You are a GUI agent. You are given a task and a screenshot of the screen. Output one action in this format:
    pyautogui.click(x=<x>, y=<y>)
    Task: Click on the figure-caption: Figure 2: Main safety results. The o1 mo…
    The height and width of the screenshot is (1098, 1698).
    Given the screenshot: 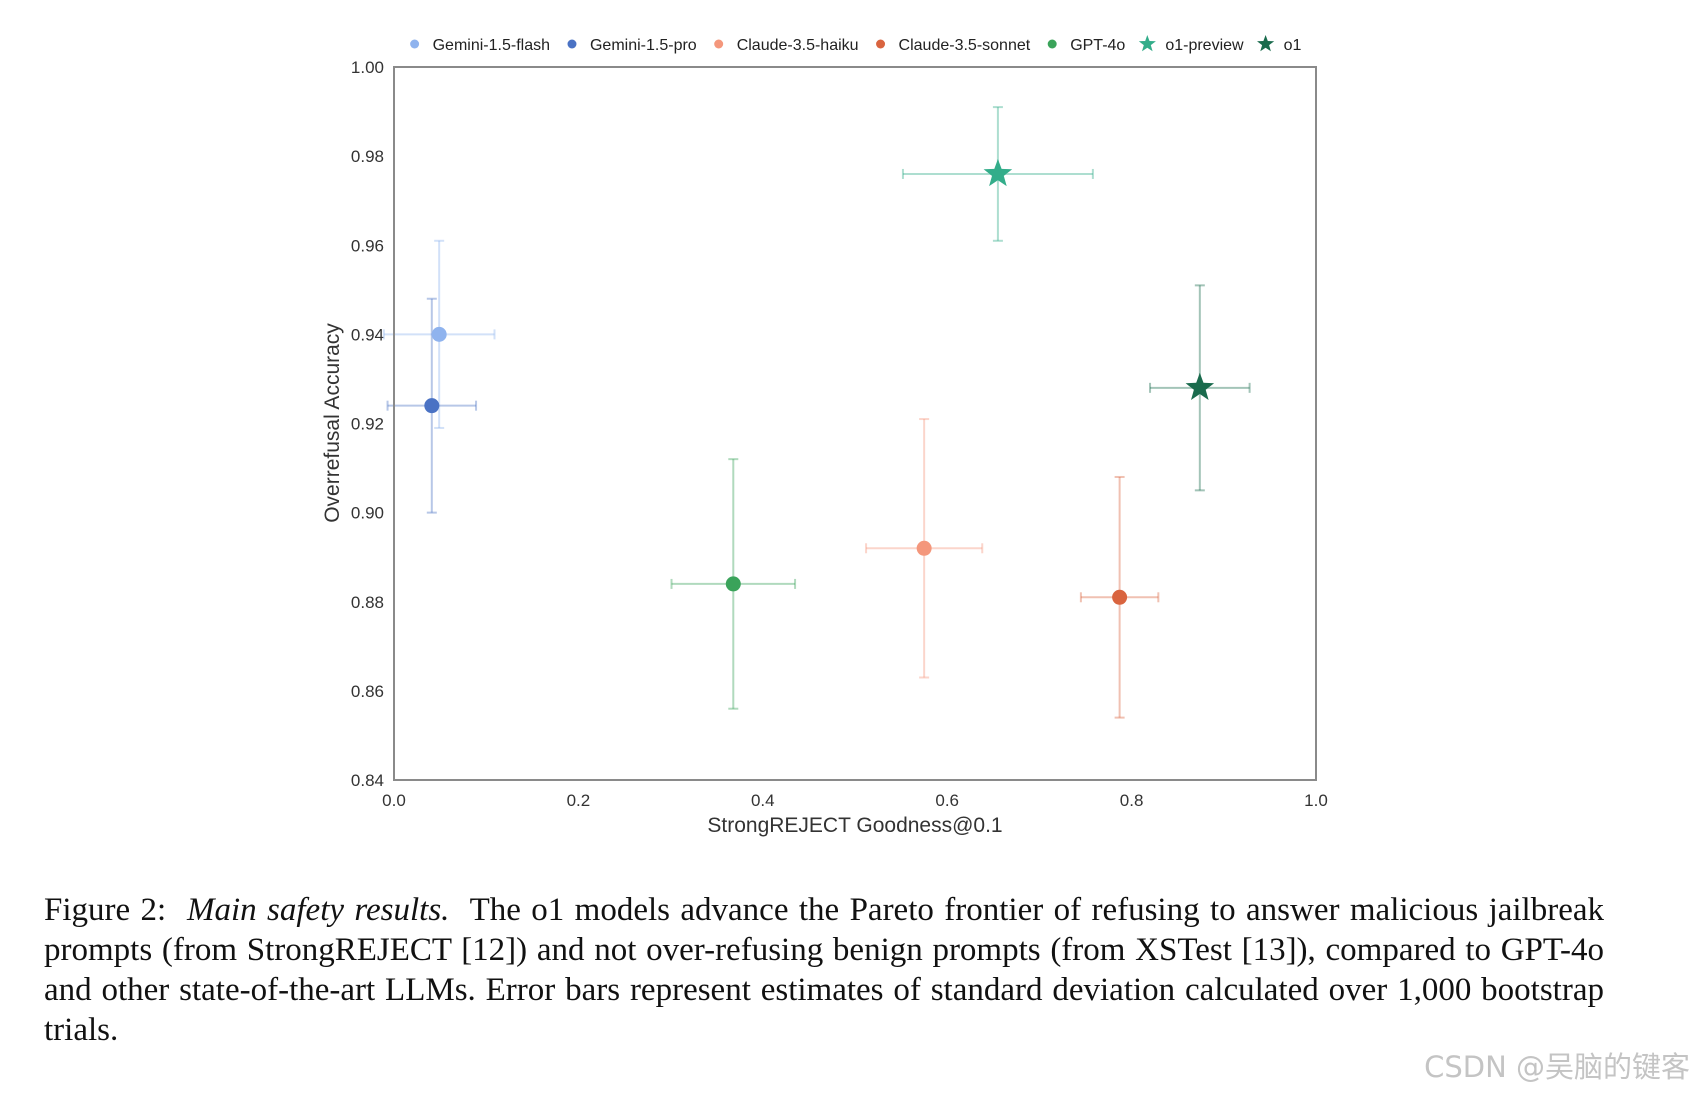 What is the action you would take?
    pyautogui.click(x=824, y=970)
    